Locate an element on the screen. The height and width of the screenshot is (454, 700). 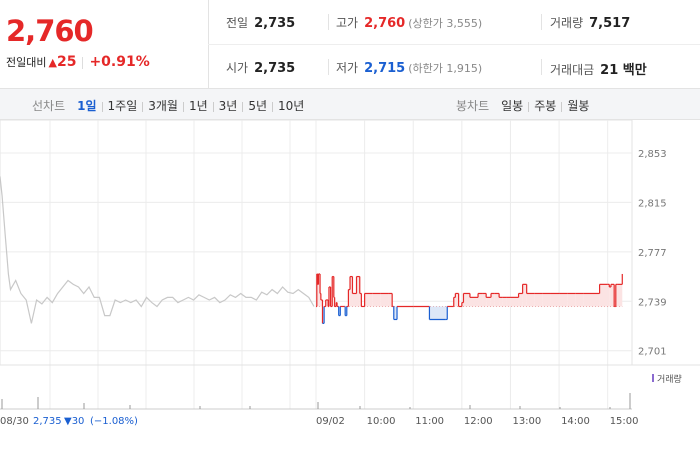
prev-day-close: 2,735 is located at coordinates (47, 421).